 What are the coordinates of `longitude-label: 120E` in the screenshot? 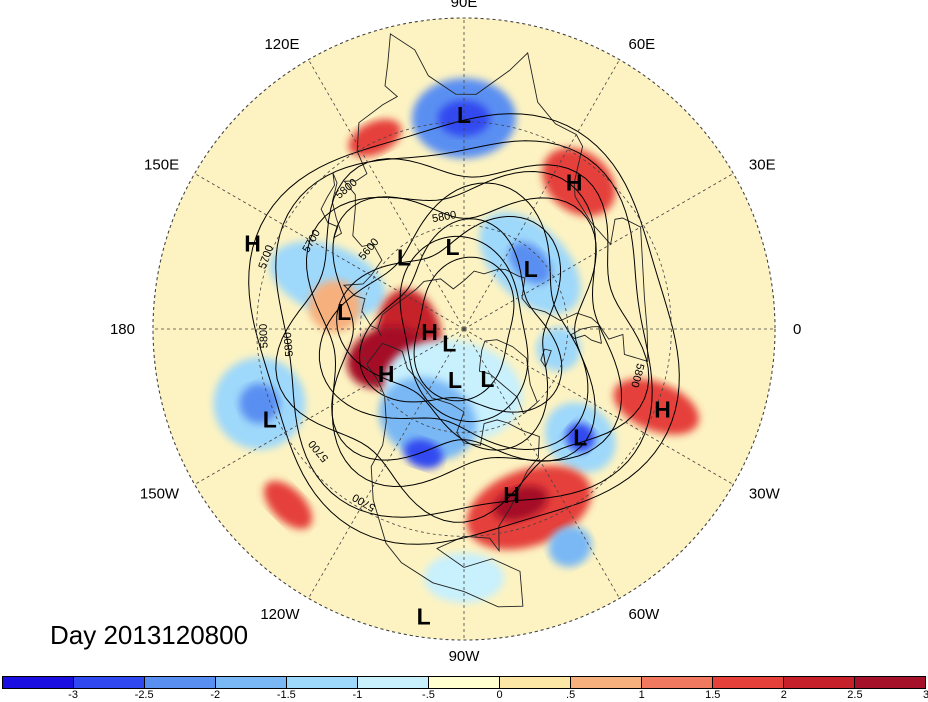 It's located at (281, 44).